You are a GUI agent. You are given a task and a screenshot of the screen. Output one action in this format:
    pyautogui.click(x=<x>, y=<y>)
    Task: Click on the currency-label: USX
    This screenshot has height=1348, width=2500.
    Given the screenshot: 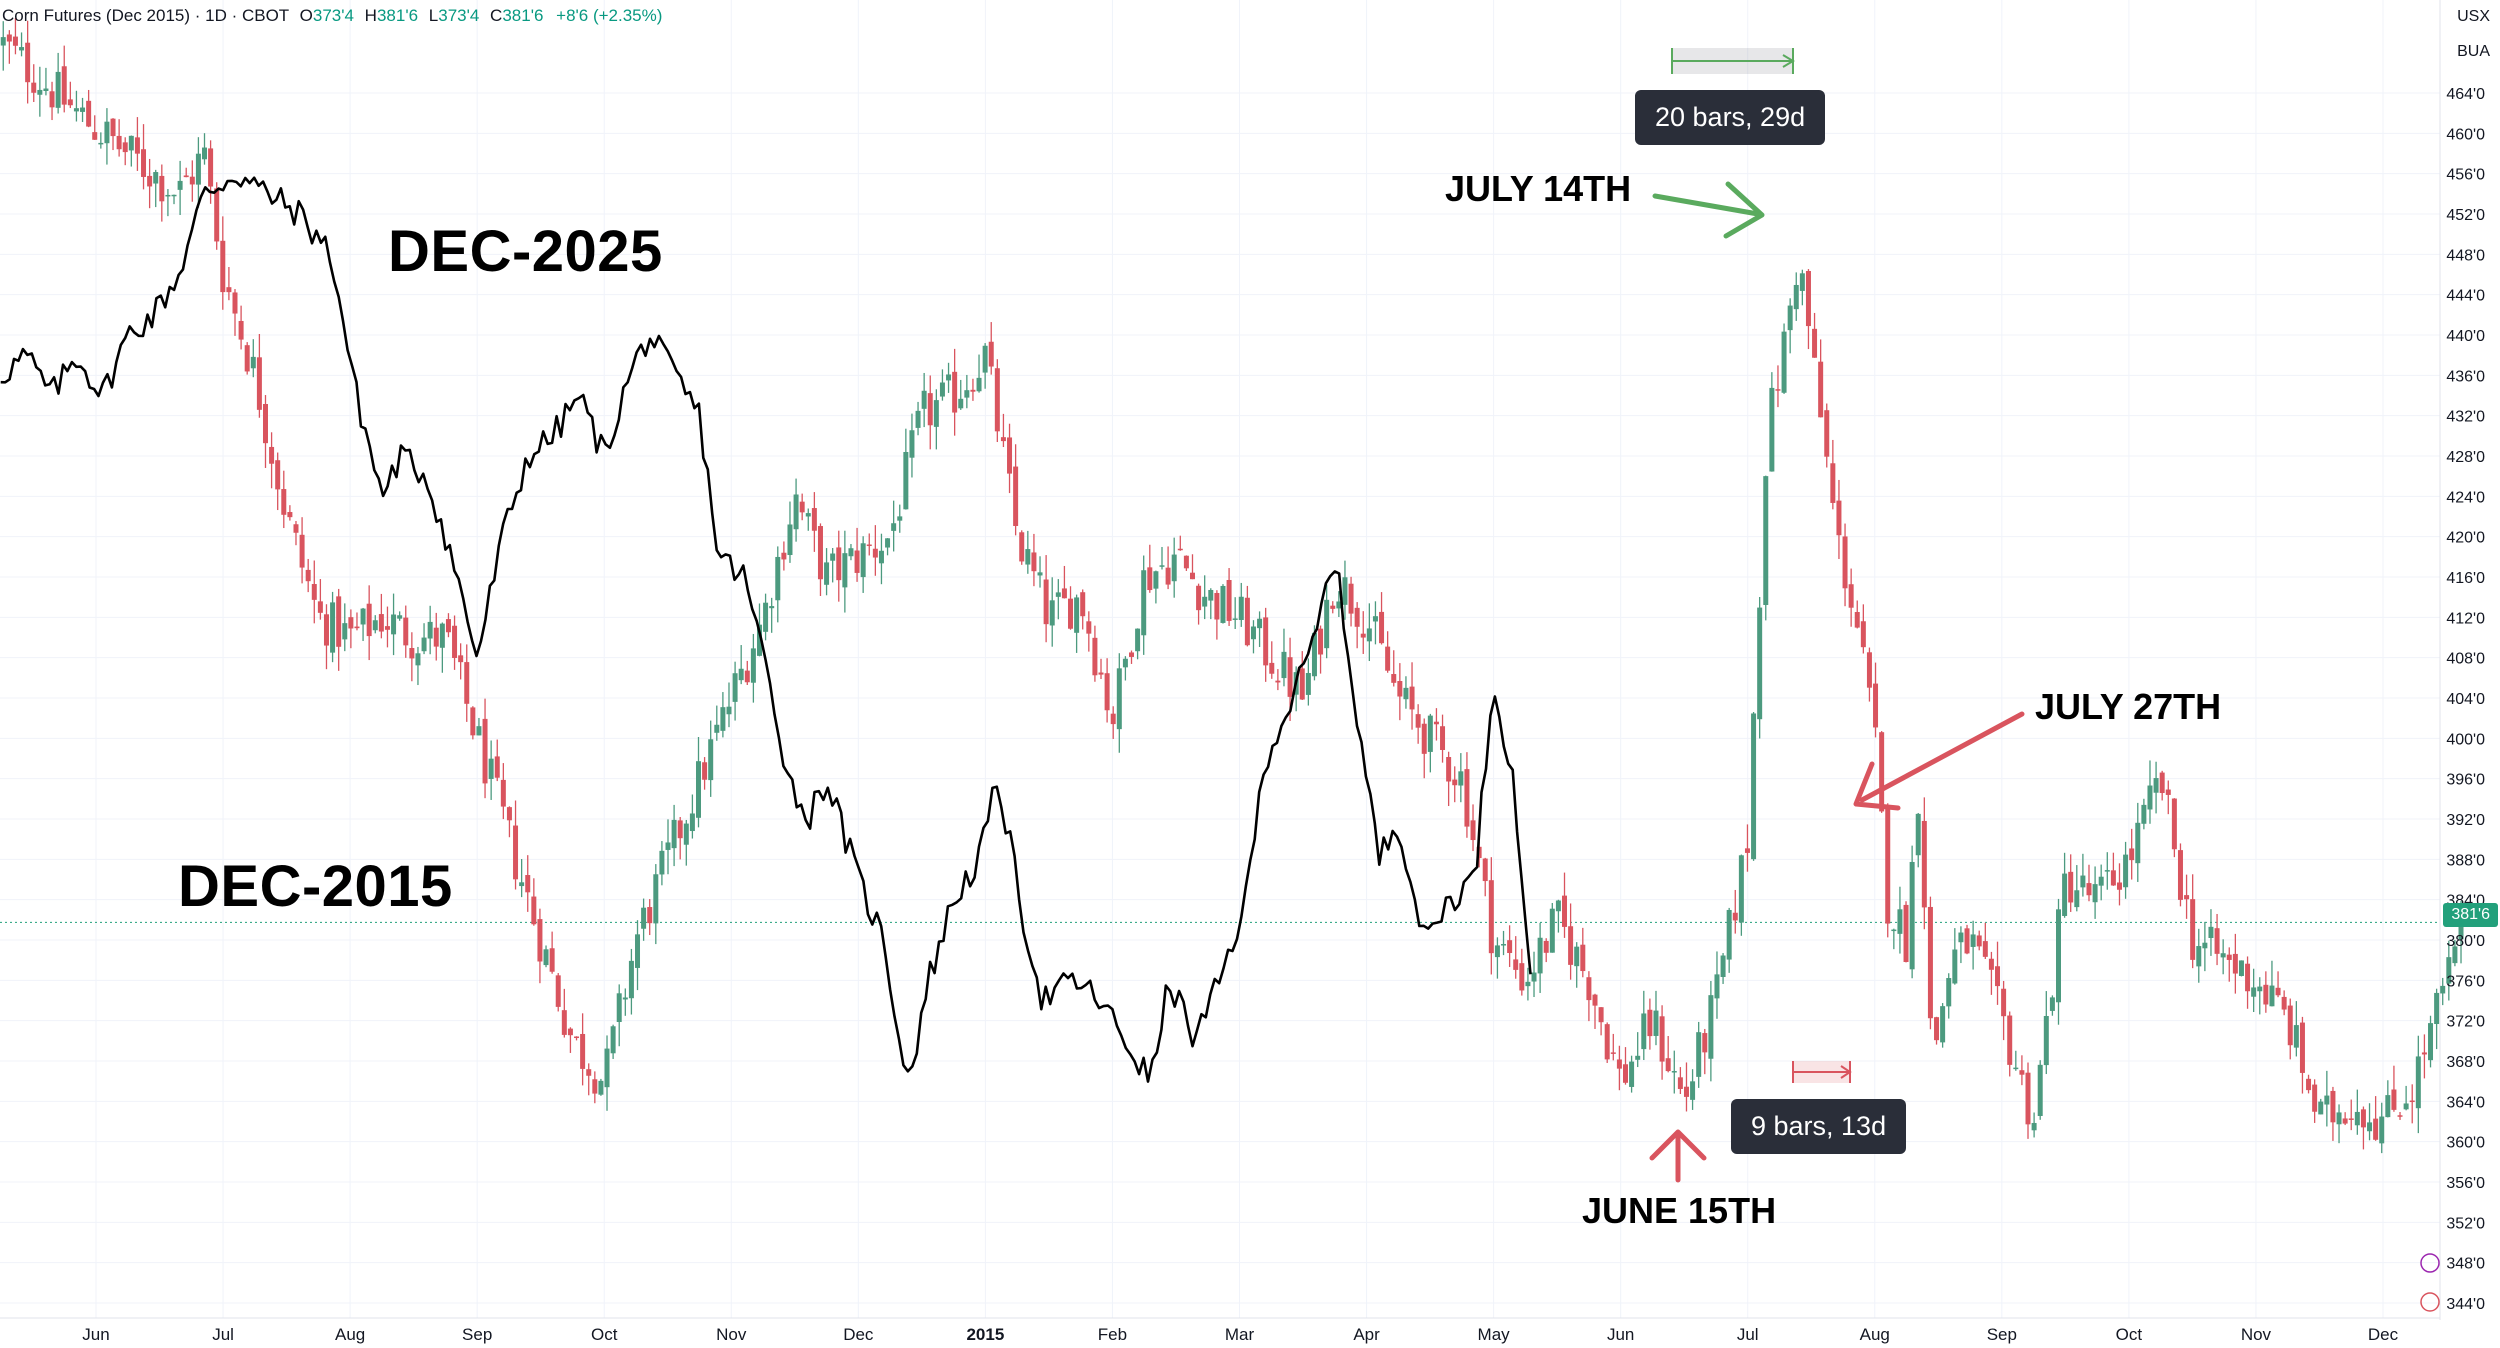 What is the action you would take?
    pyautogui.click(x=2473, y=16)
    